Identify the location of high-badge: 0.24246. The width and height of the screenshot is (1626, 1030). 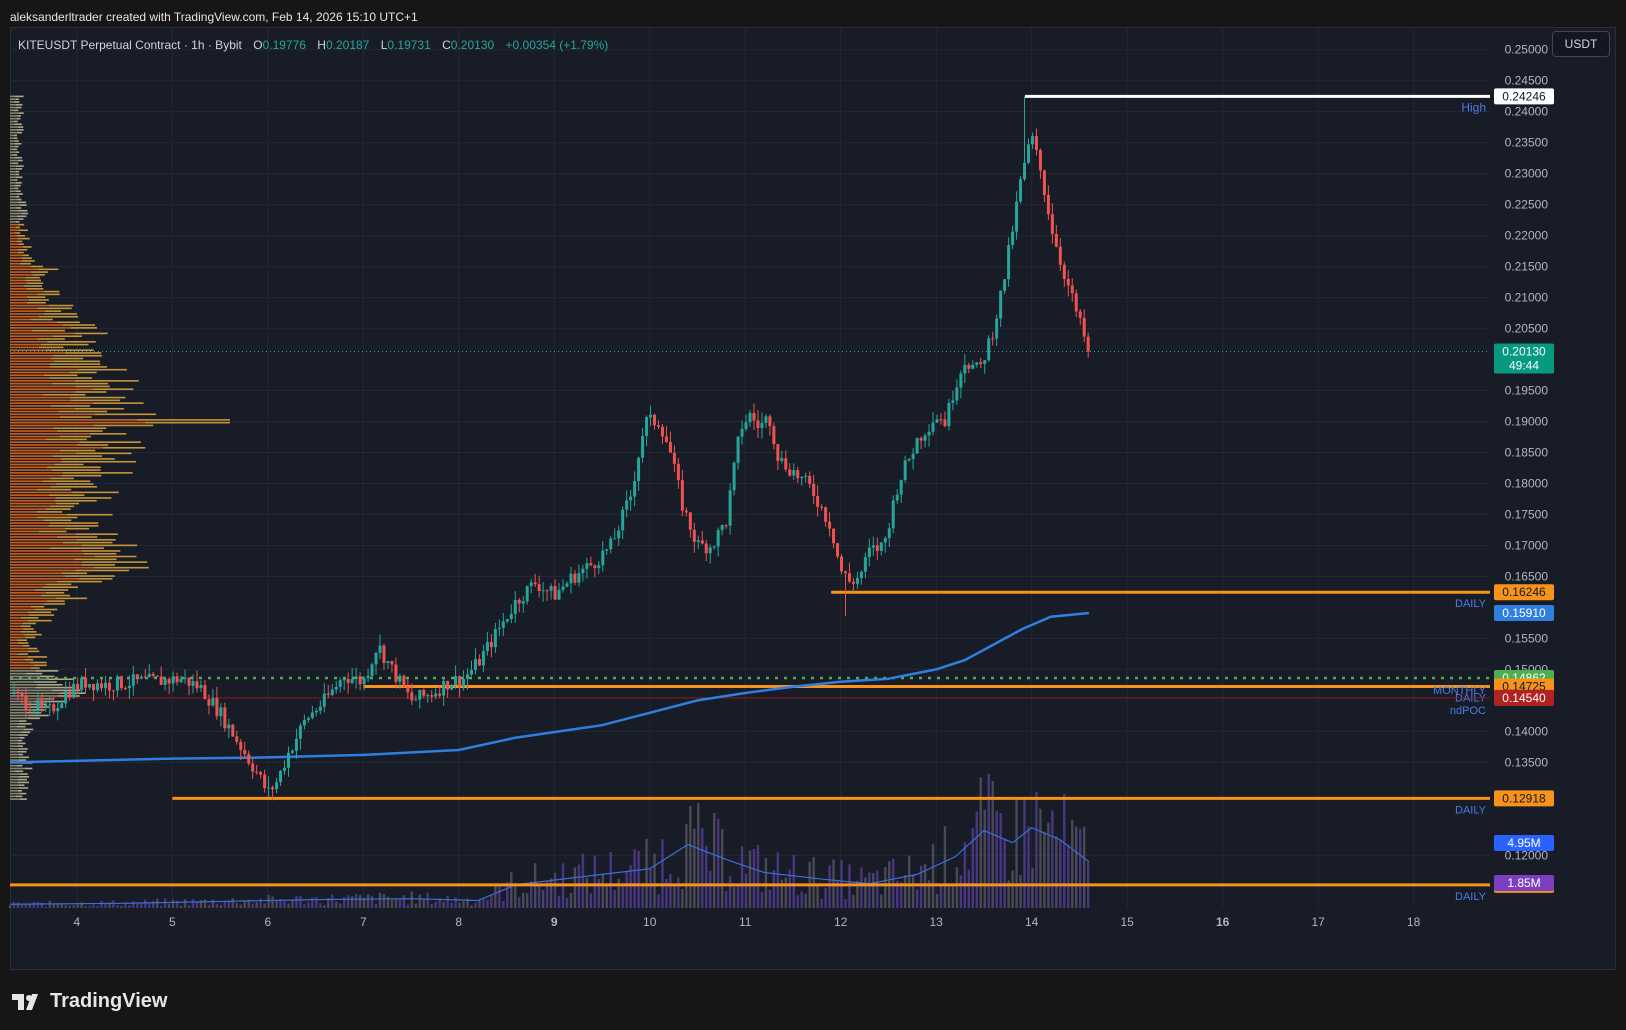
(1524, 96).